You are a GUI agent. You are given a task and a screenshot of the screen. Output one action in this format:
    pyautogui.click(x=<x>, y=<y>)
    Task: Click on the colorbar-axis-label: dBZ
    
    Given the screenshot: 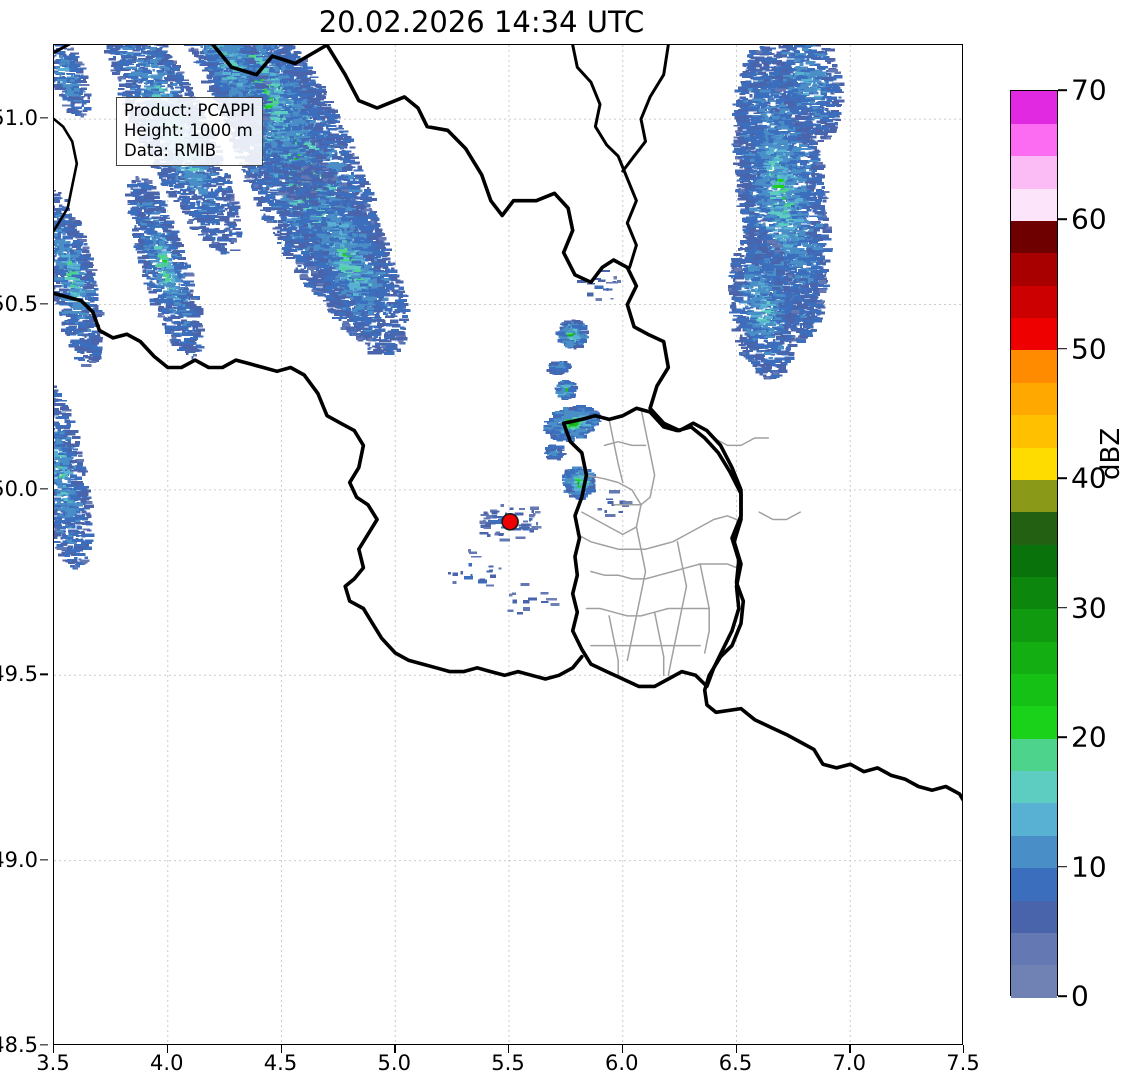 What is the action you would take?
    pyautogui.click(x=1111, y=454)
    